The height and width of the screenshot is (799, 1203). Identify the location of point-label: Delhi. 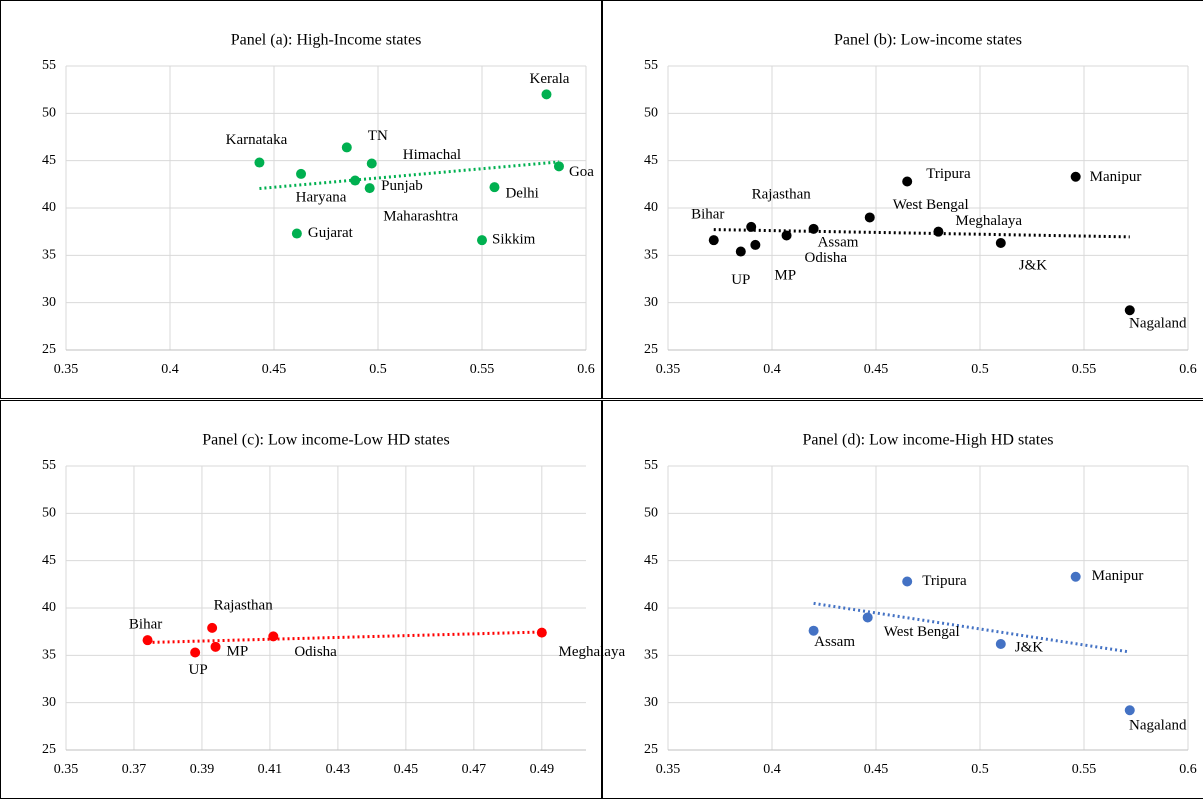
(521, 194).